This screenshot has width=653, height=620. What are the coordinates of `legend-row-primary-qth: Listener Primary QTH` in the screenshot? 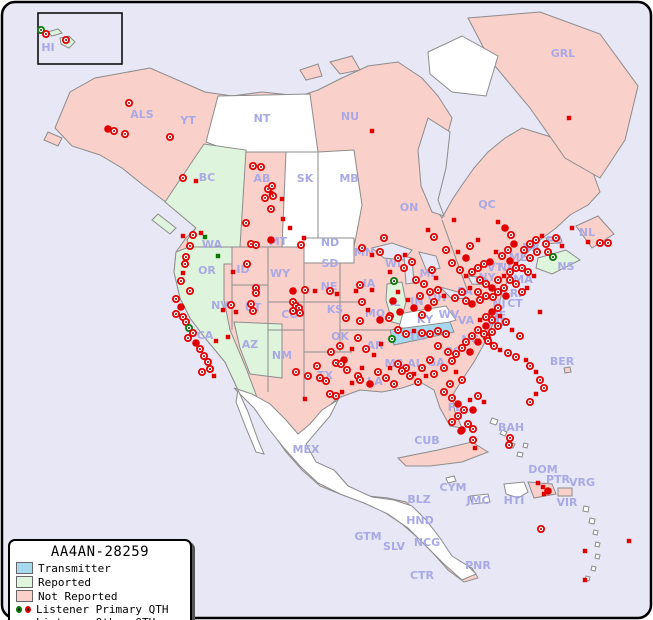 It's located at (100, 609).